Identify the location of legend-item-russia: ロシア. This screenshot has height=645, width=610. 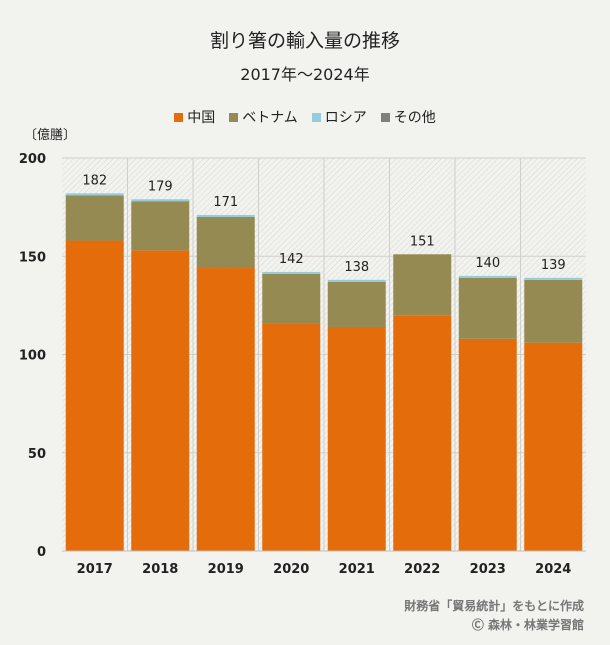
(339, 117).